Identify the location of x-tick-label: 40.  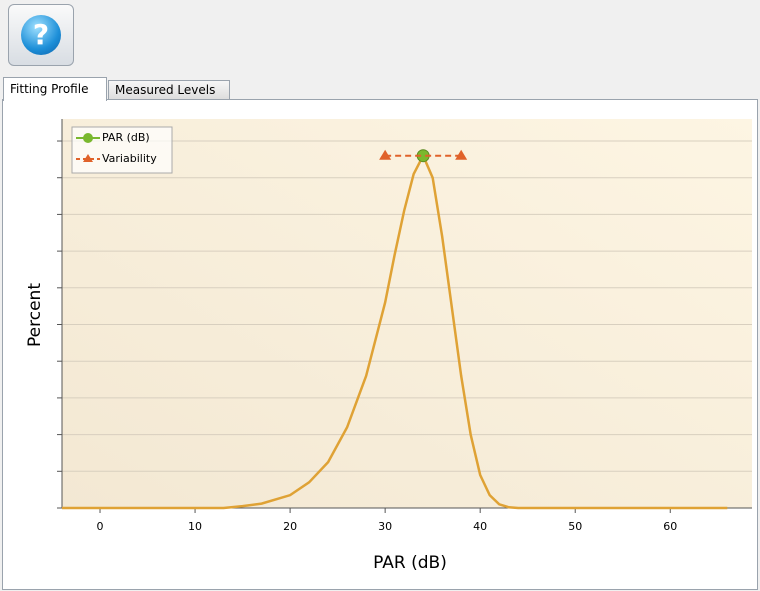
(480, 526).